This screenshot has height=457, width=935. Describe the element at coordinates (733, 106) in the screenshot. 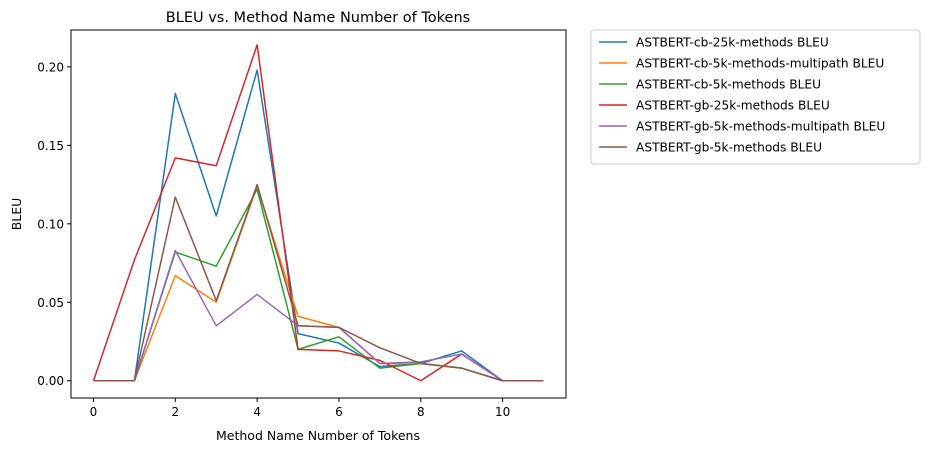

I see `legend-entry: ASTBERT-gb-25k-methods BLEU` at that location.